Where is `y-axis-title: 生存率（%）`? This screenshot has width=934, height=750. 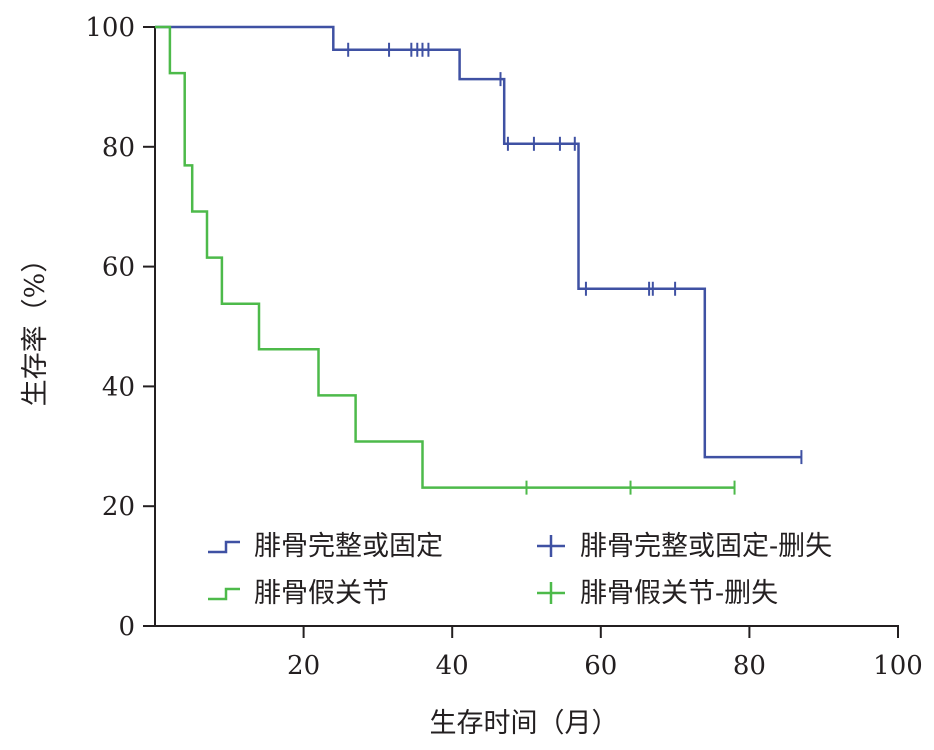
y-axis-title: 生存率（%） is located at coordinates (35, 326).